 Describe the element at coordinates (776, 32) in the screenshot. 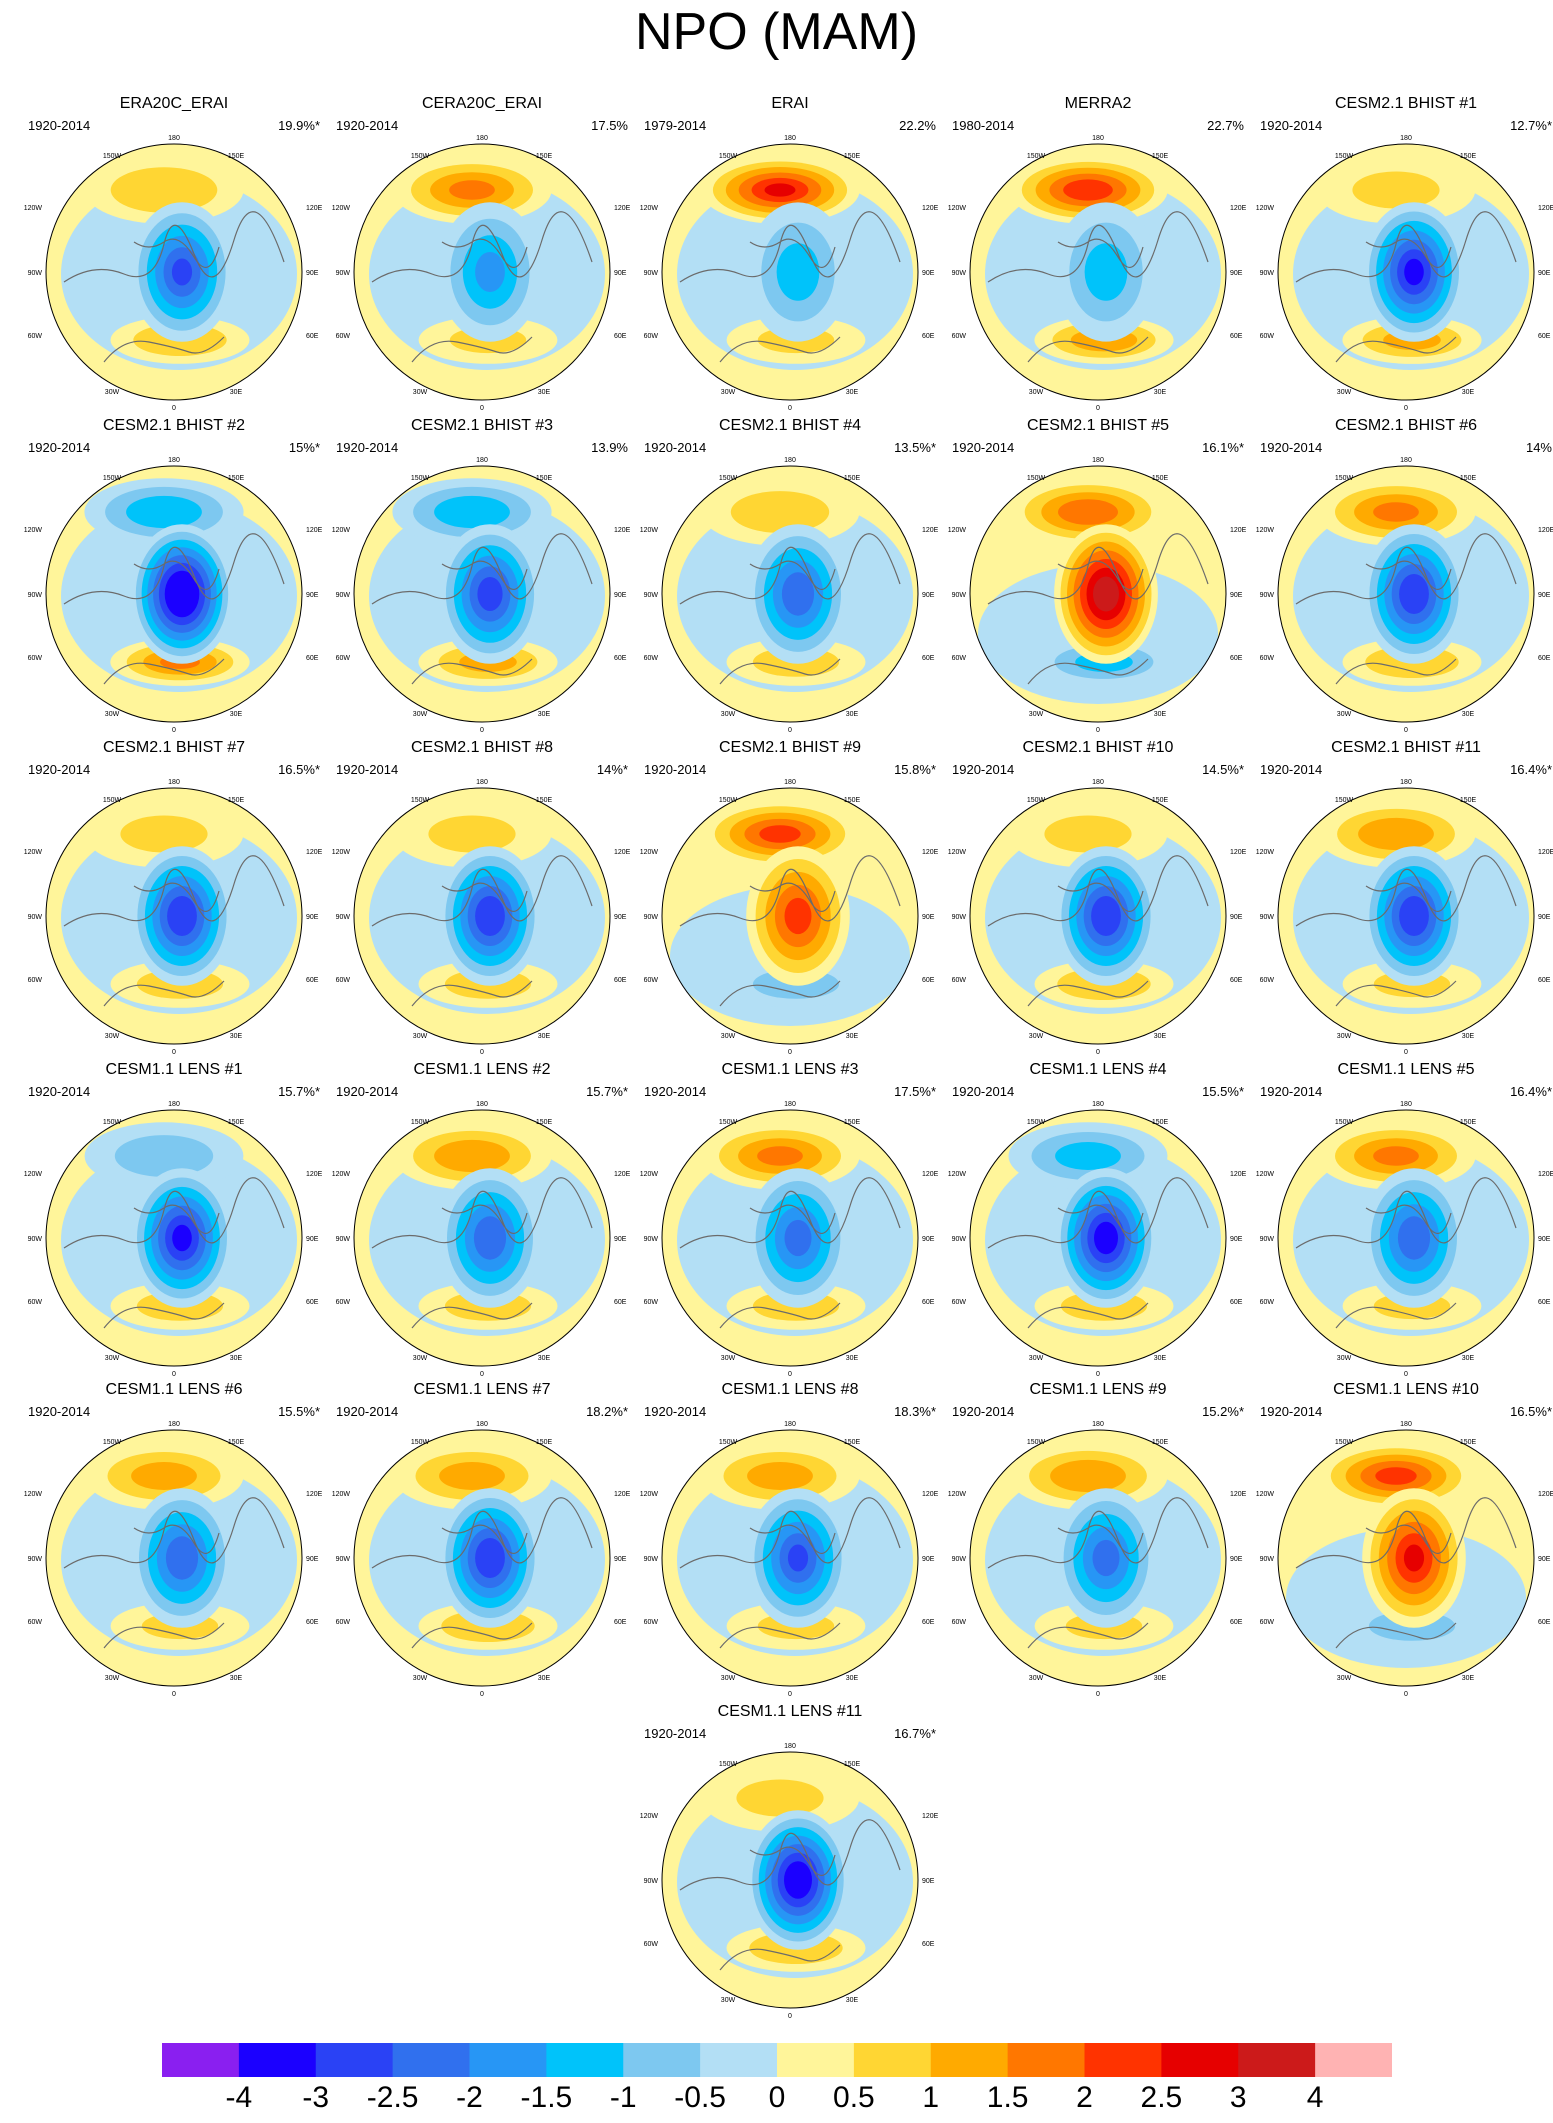

I see `figure-title: NPO (MAM)` at that location.